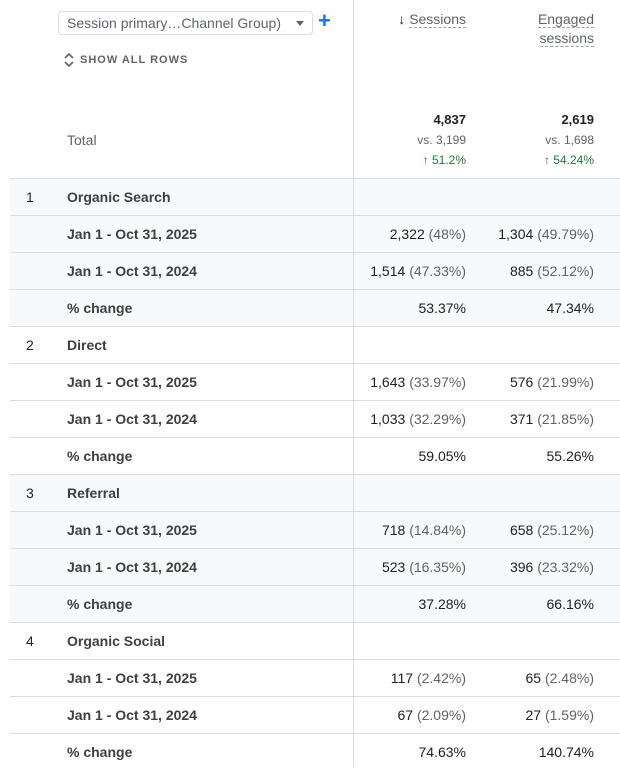 The height and width of the screenshot is (770, 620). What do you see at coordinates (315, 751) in the screenshot?
I see `table-row: % change 74.63% 140.74%` at bounding box center [315, 751].